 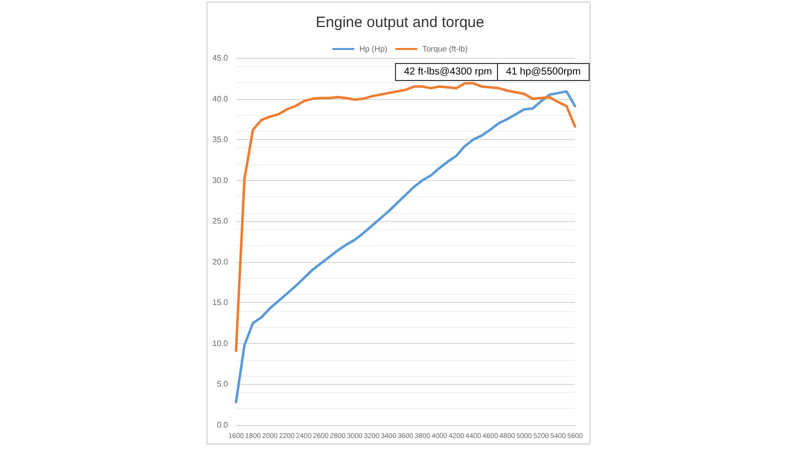 What do you see at coordinates (220, 99) in the screenshot?
I see `y-tick-label: 40.0` at bounding box center [220, 99].